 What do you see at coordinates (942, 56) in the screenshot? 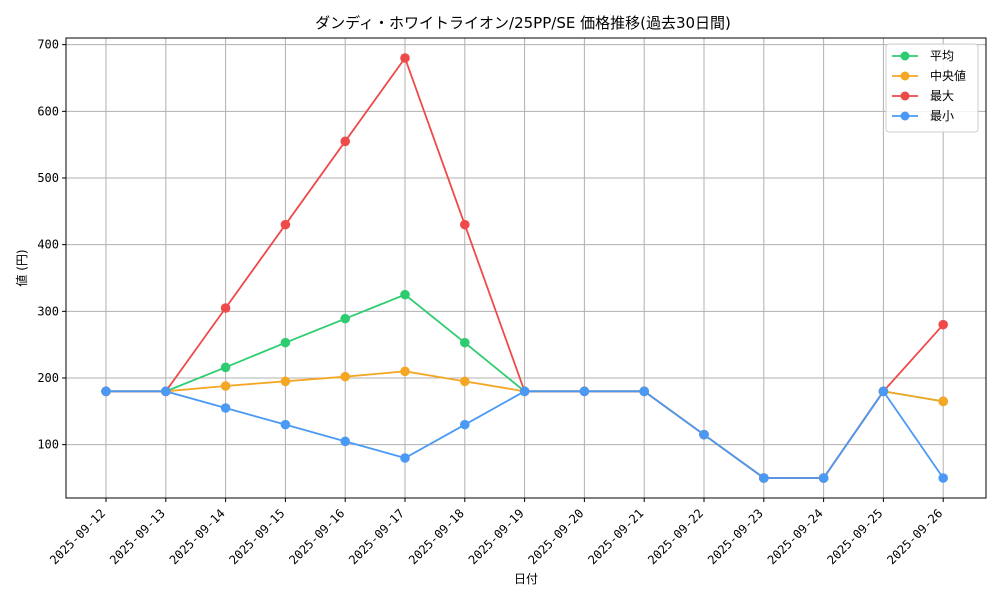
I see `legend-label: 平均` at bounding box center [942, 56].